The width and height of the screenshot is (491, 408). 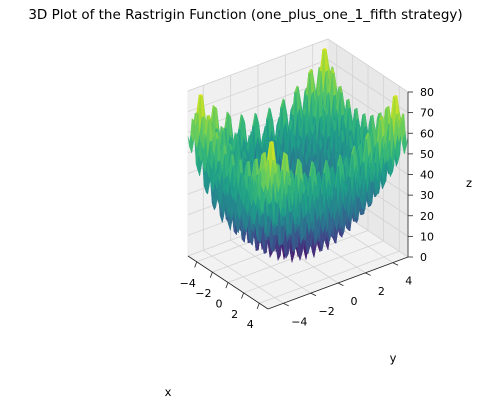 What do you see at coordinates (408, 281) in the screenshot?
I see `y-tick-label: 4` at bounding box center [408, 281].